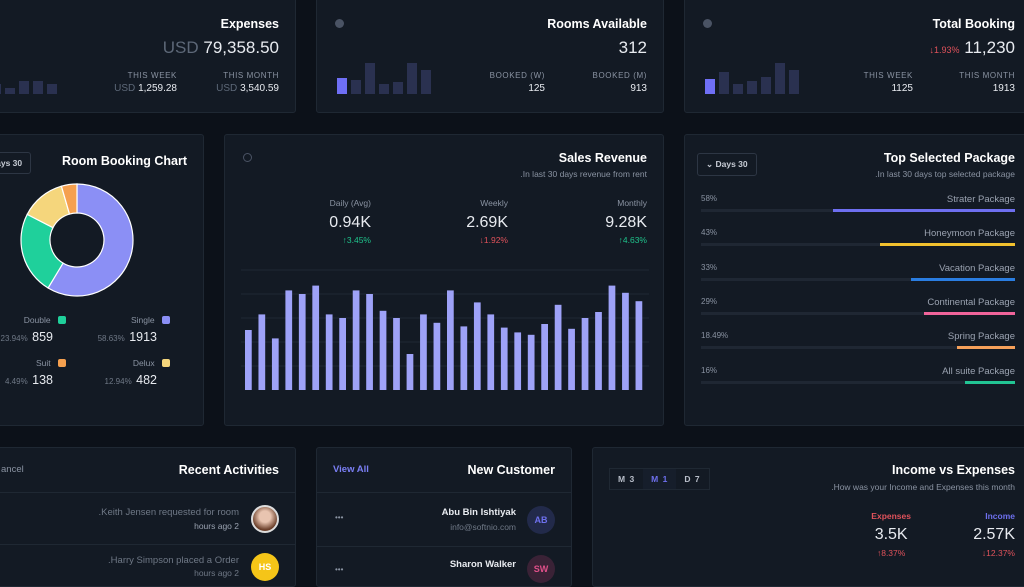  Describe the element at coordinates (888, 75) in the screenshot. I see `week-label: THIS WEEK` at that location.